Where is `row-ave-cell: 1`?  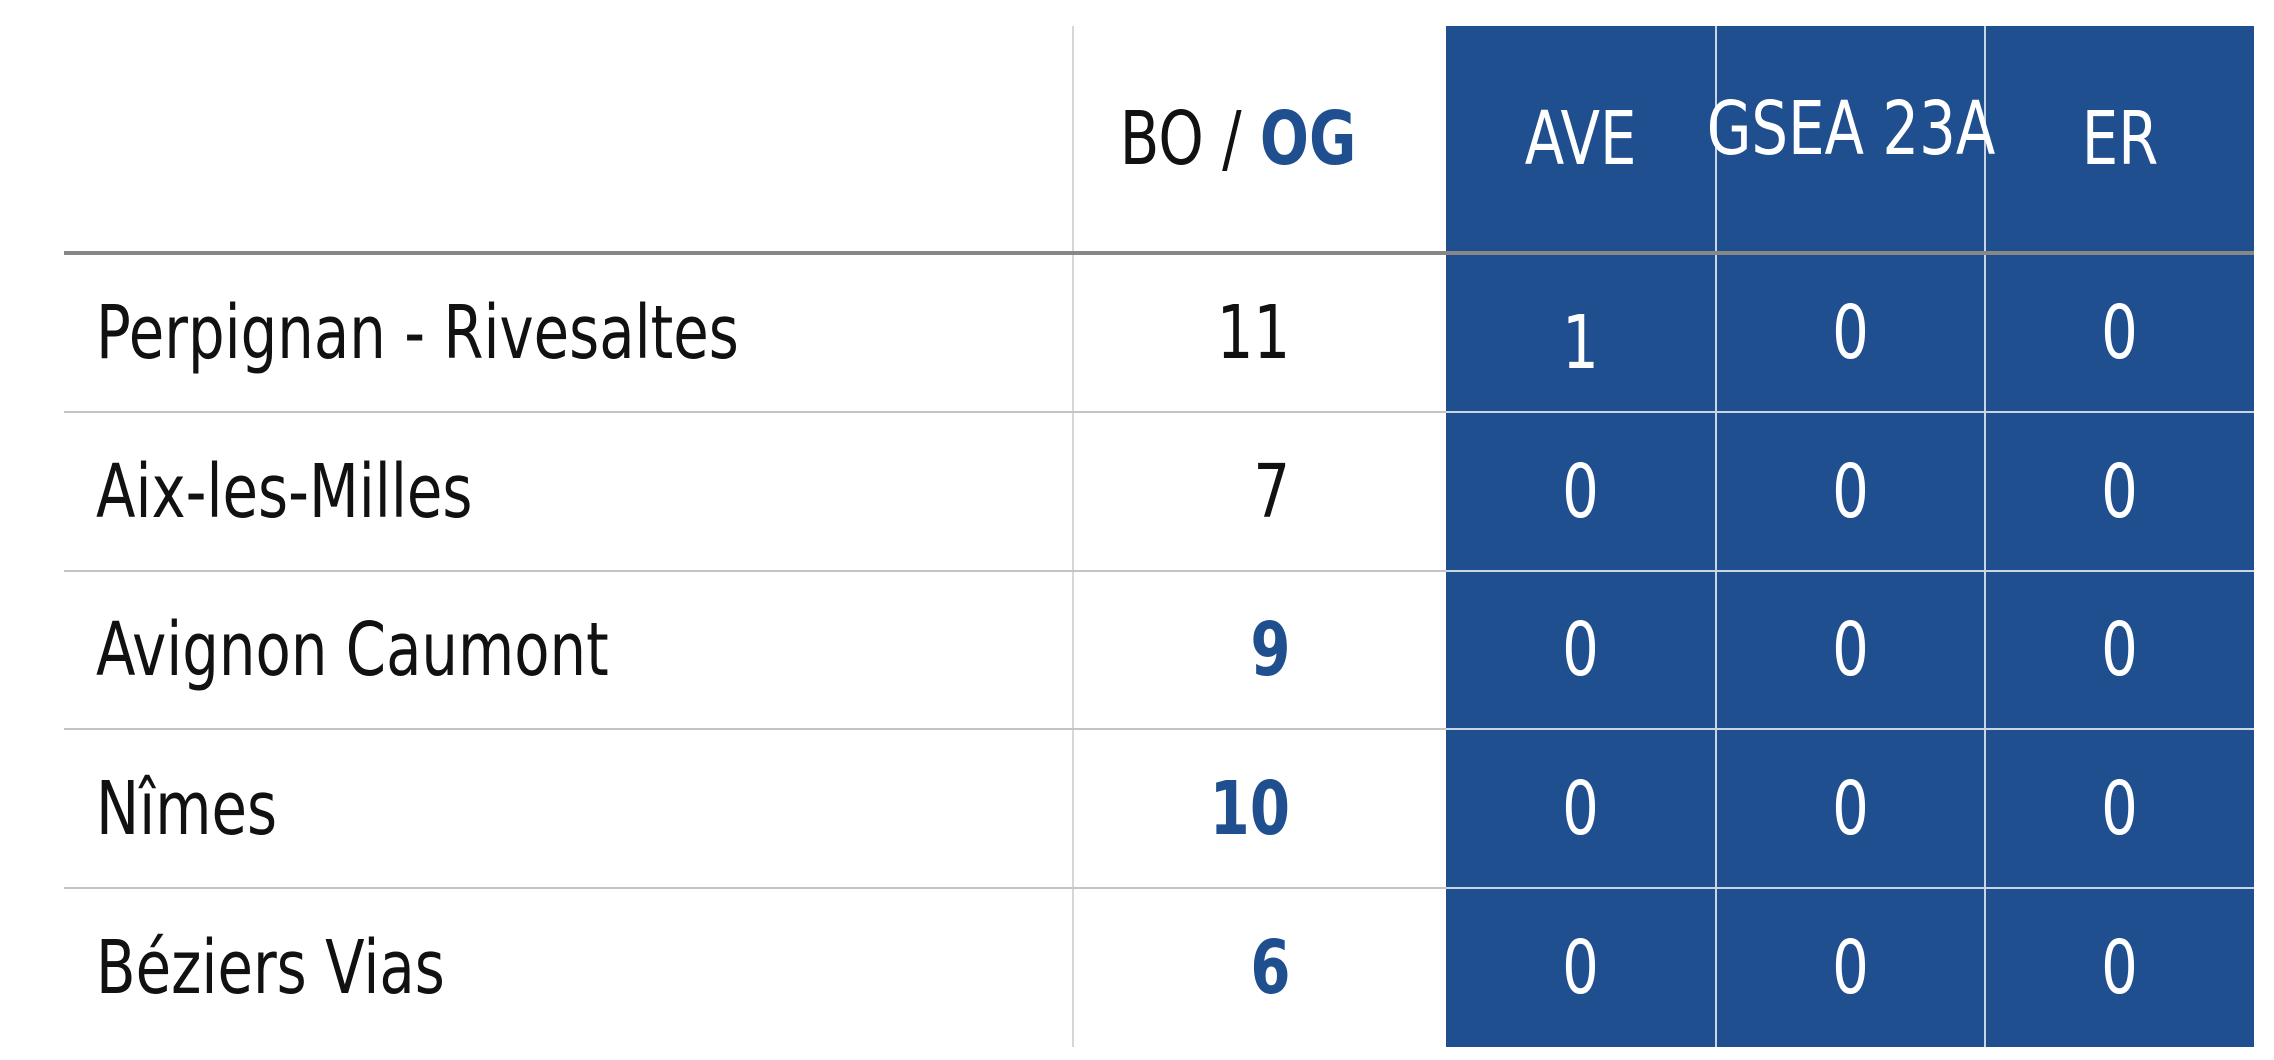
row-ave-cell: 1 is located at coordinates (1581, 343).